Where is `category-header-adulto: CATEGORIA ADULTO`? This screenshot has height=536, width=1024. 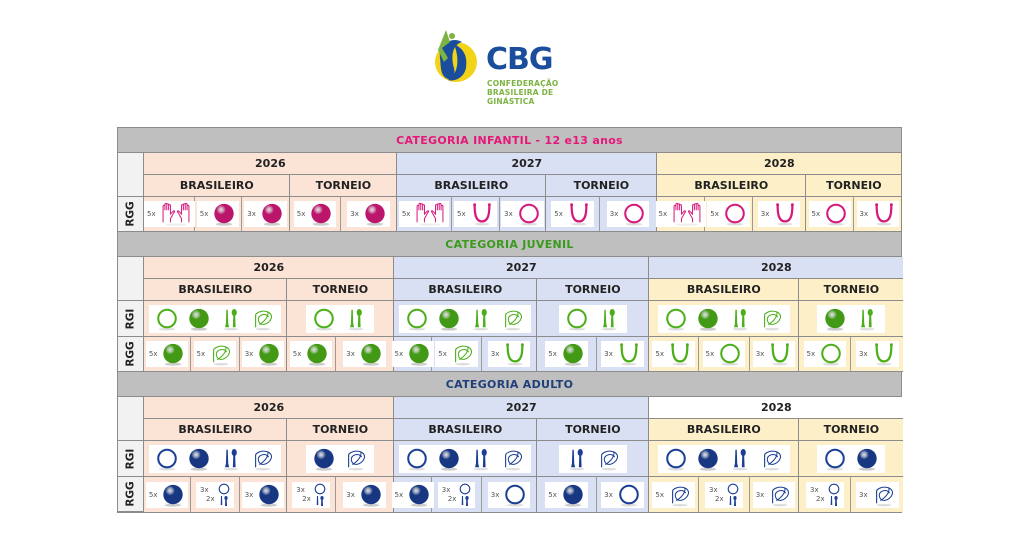 category-header-adulto: CATEGORIA ADULTO is located at coordinates (509, 384).